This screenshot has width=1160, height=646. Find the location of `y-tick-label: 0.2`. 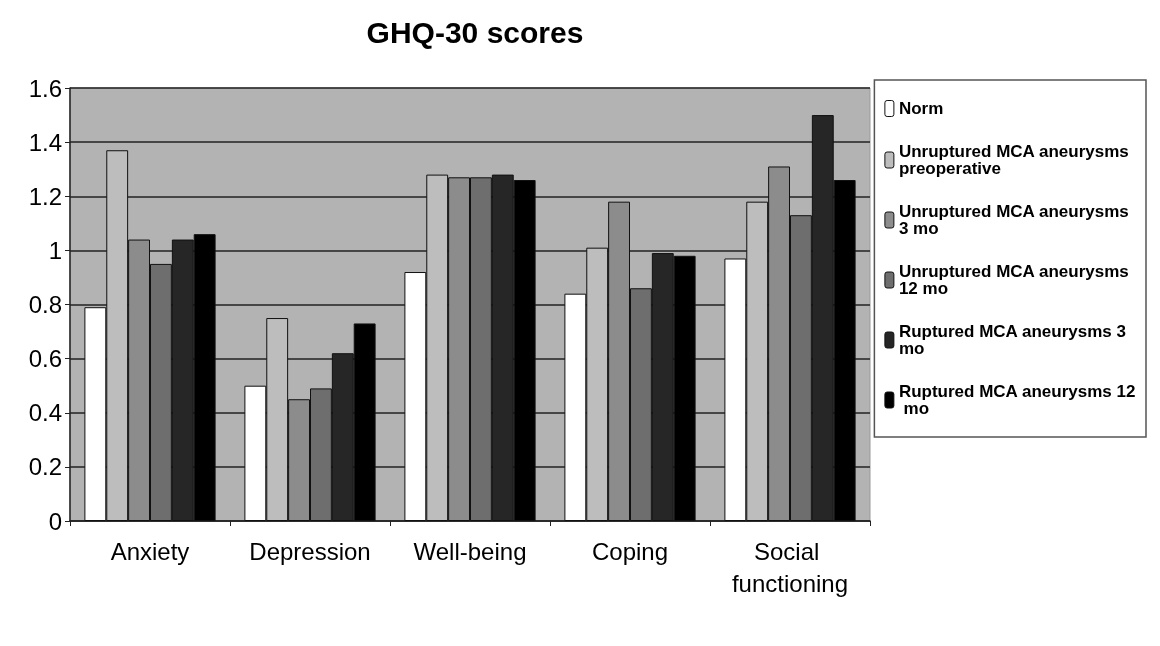

y-tick-label: 0.2 is located at coordinates (45, 467).